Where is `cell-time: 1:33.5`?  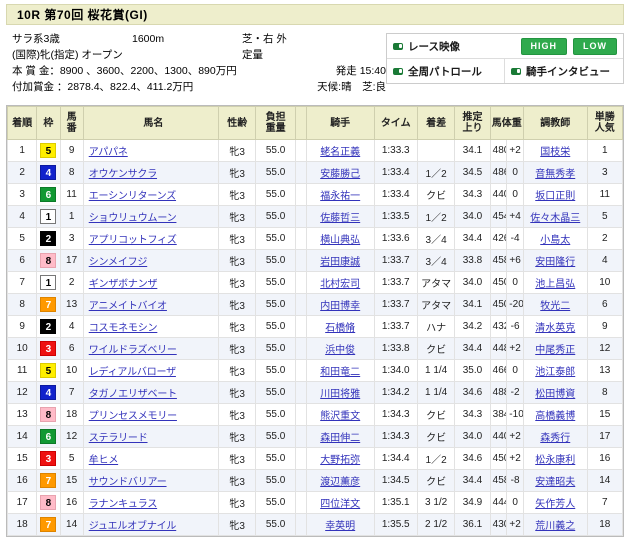
cell-time: 1:33.5 is located at coordinates (395, 216).